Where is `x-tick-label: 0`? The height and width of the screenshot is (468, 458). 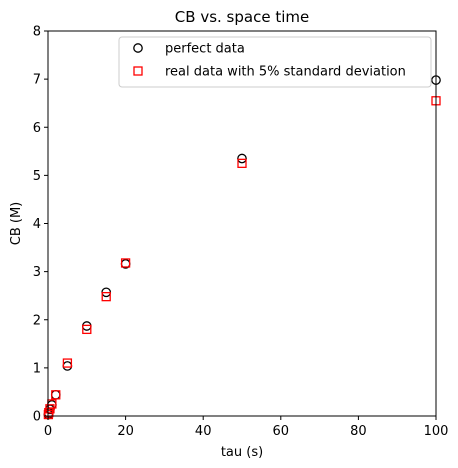 x-tick-label: 0 is located at coordinates (48, 431).